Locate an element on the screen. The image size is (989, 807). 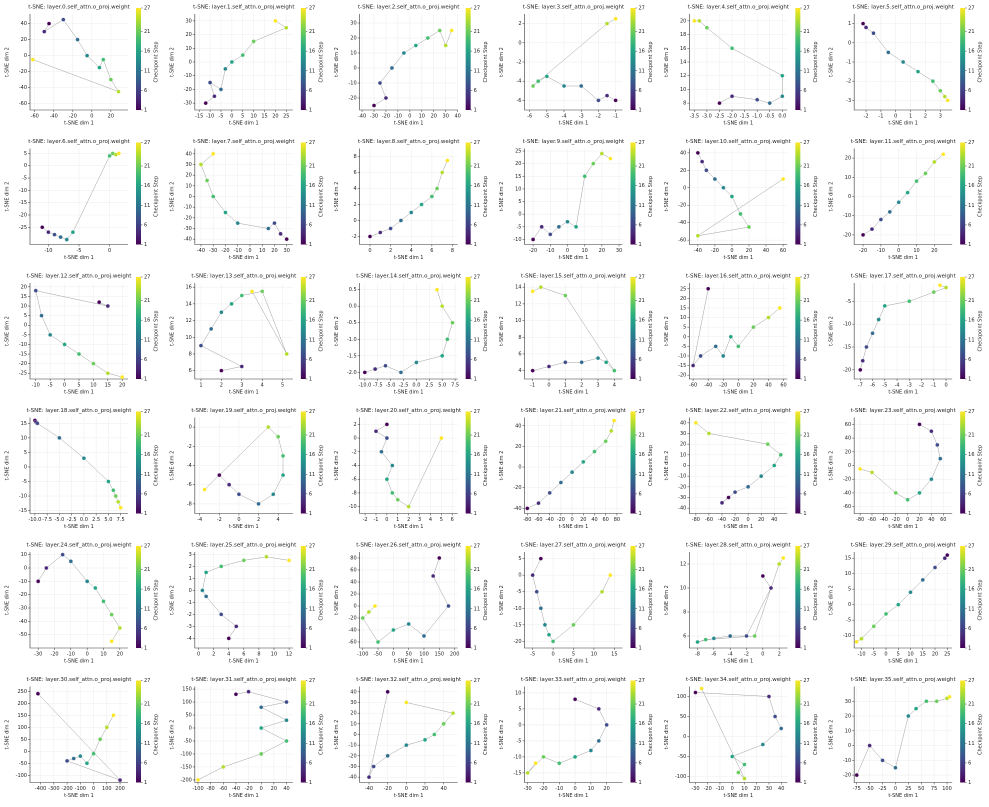
x-tick-label: 3 is located at coordinates (419, 520).